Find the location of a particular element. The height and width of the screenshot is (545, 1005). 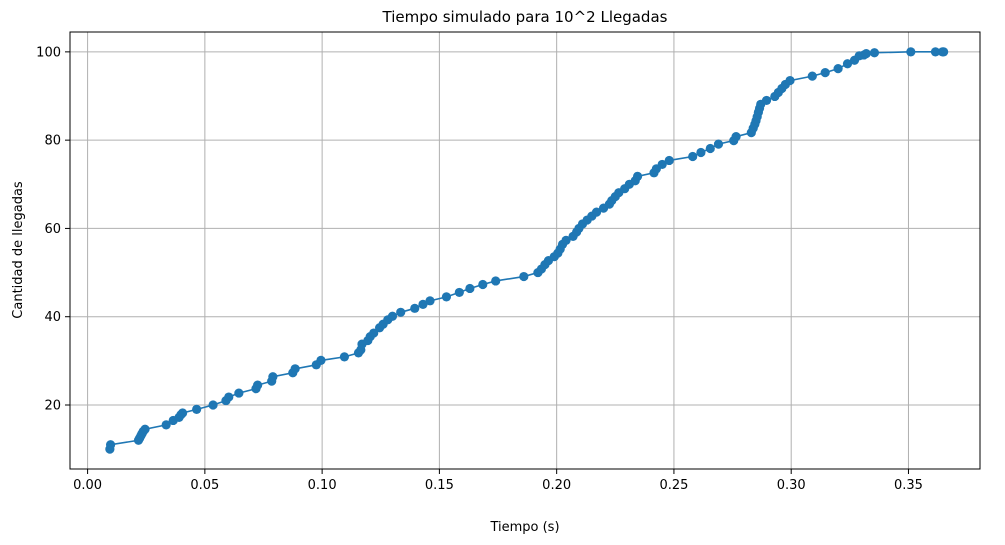

y-tick-label: 60 is located at coordinates (52, 229).